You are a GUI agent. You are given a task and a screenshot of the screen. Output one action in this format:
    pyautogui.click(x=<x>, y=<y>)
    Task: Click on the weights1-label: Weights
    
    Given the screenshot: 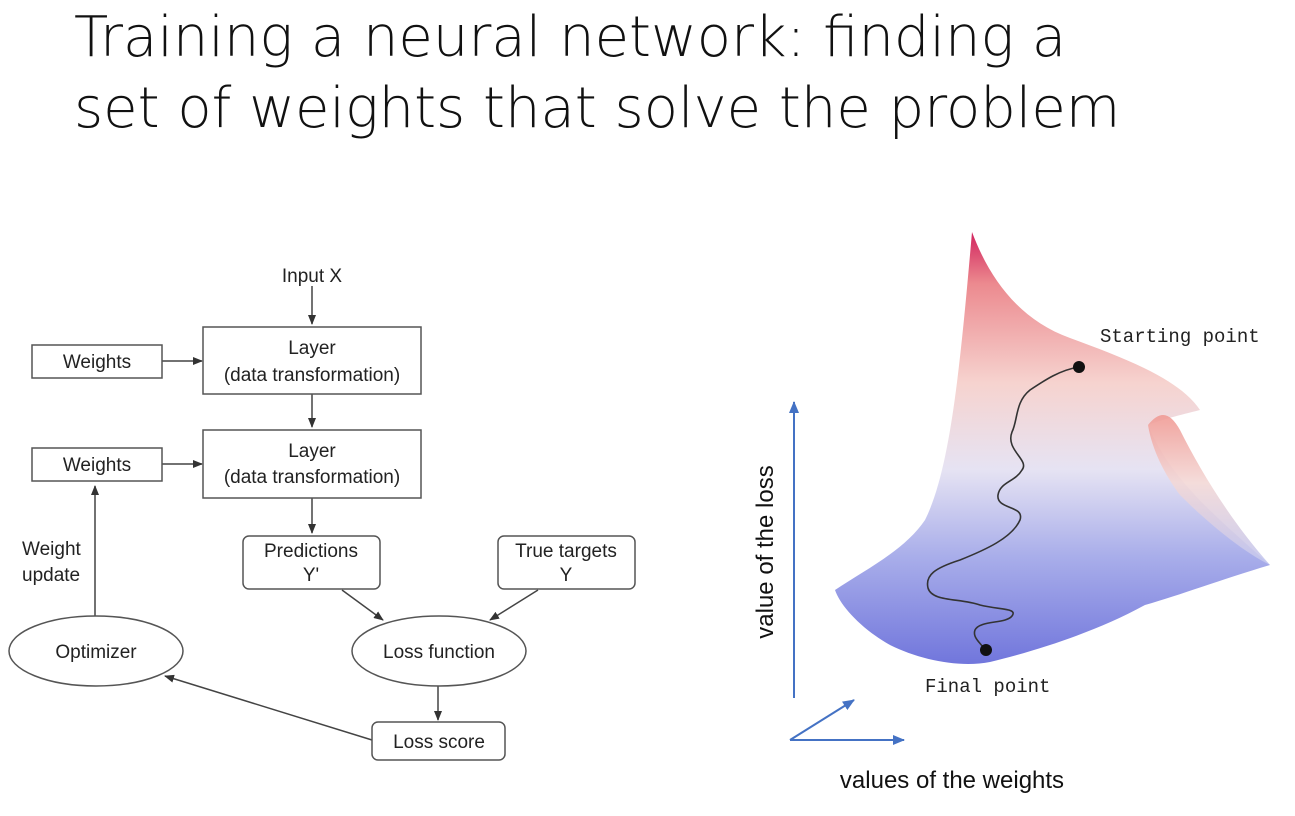 What is the action you would take?
    pyautogui.click(x=97, y=362)
    